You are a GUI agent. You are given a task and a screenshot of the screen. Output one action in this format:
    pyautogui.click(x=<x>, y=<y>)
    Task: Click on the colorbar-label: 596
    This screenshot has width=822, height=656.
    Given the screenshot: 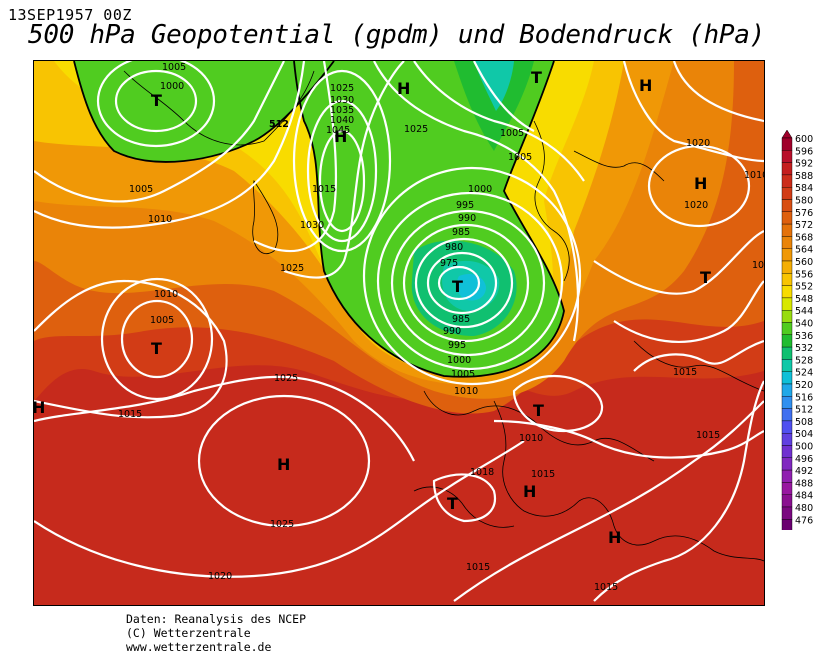 What is the action you would take?
    pyautogui.click(x=804, y=151)
    